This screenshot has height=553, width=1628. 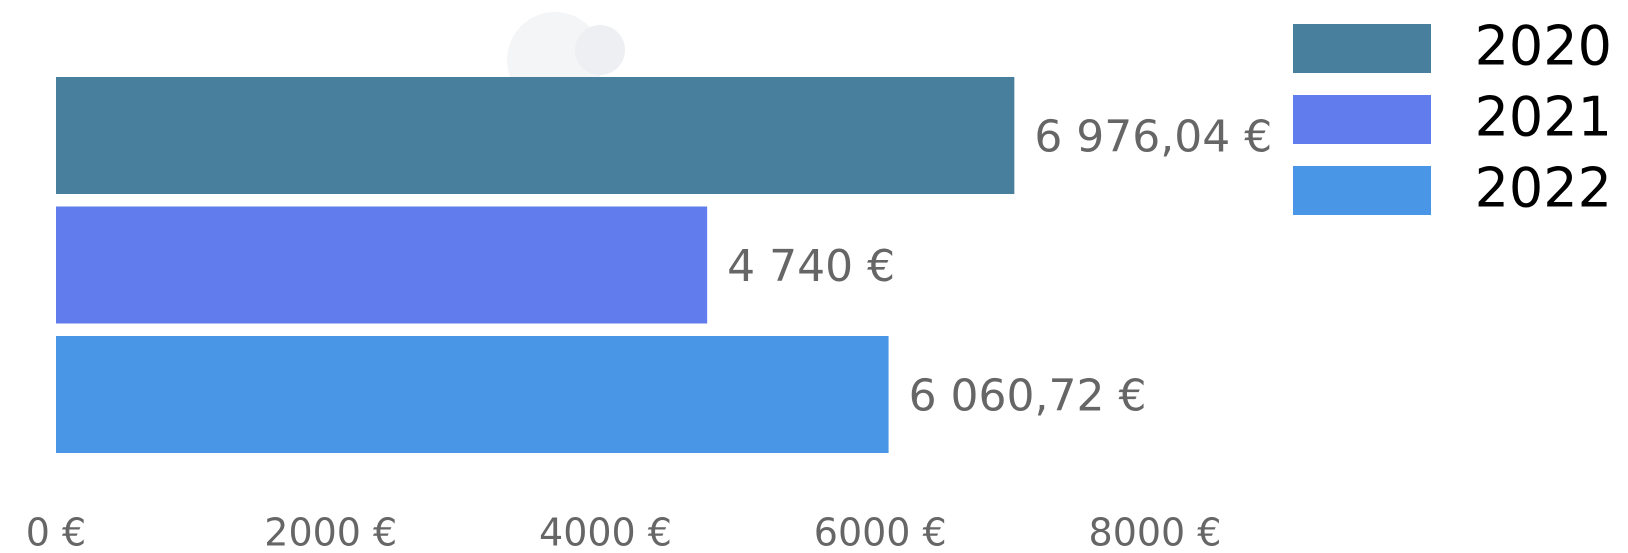 What do you see at coordinates (1028, 396) in the screenshot?
I see `value-label: 6 060,72 €` at bounding box center [1028, 396].